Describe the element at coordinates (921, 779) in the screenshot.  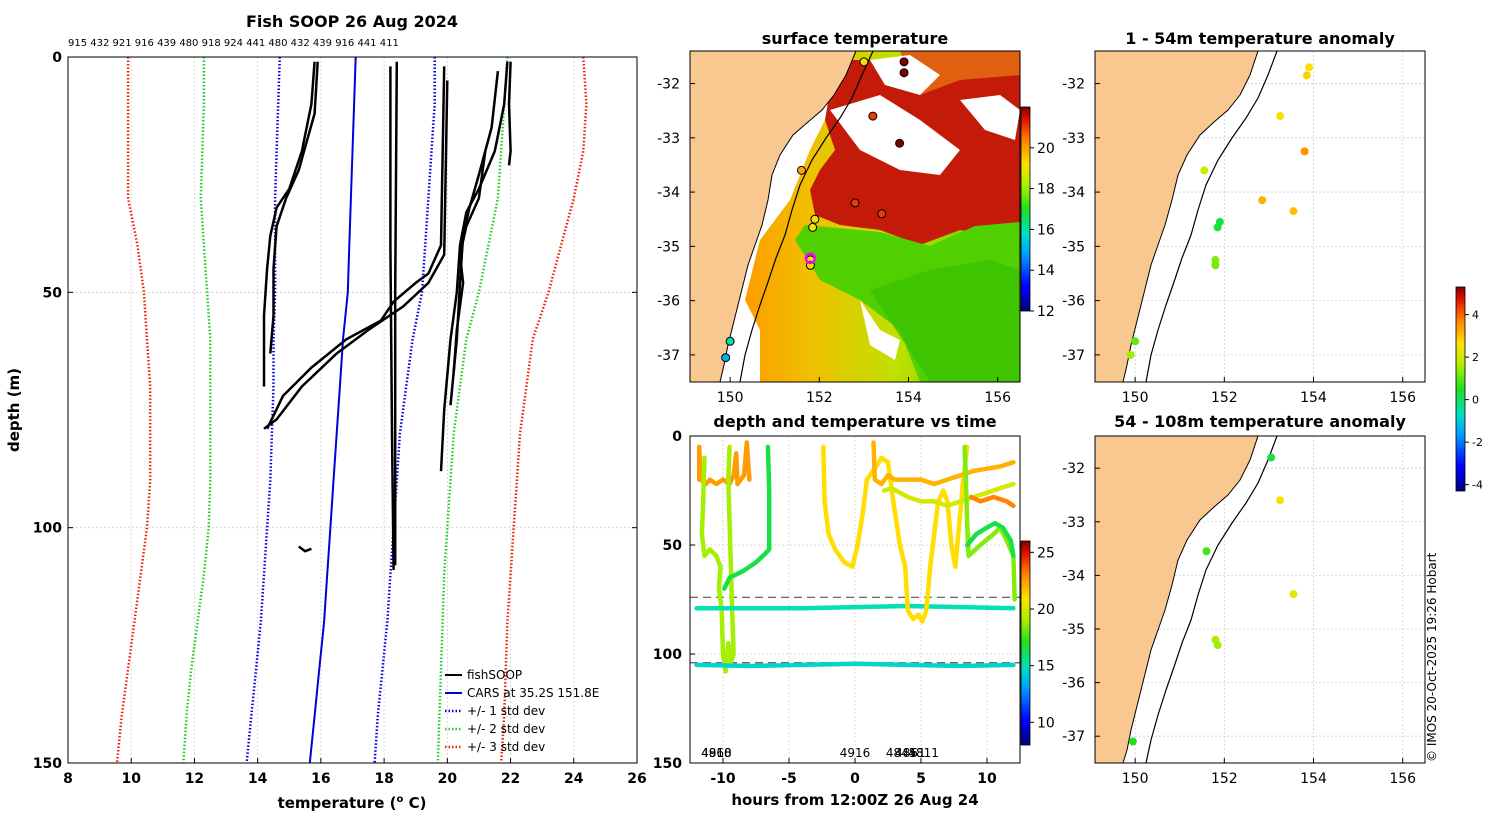
I see `dt-xtick-label: 5` at that location.